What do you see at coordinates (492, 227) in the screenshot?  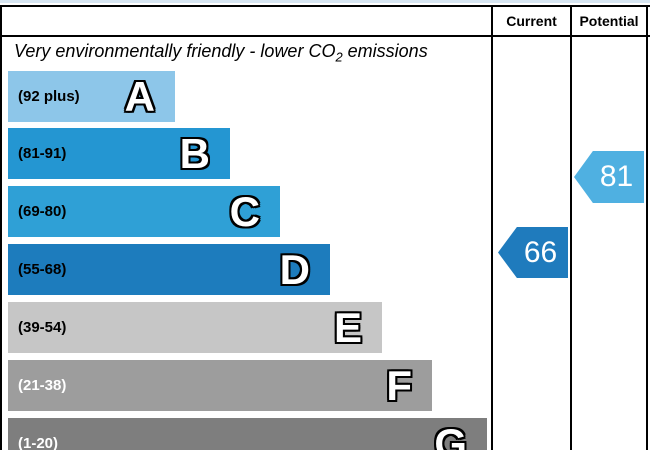 I see `current-column-divider` at bounding box center [492, 227].